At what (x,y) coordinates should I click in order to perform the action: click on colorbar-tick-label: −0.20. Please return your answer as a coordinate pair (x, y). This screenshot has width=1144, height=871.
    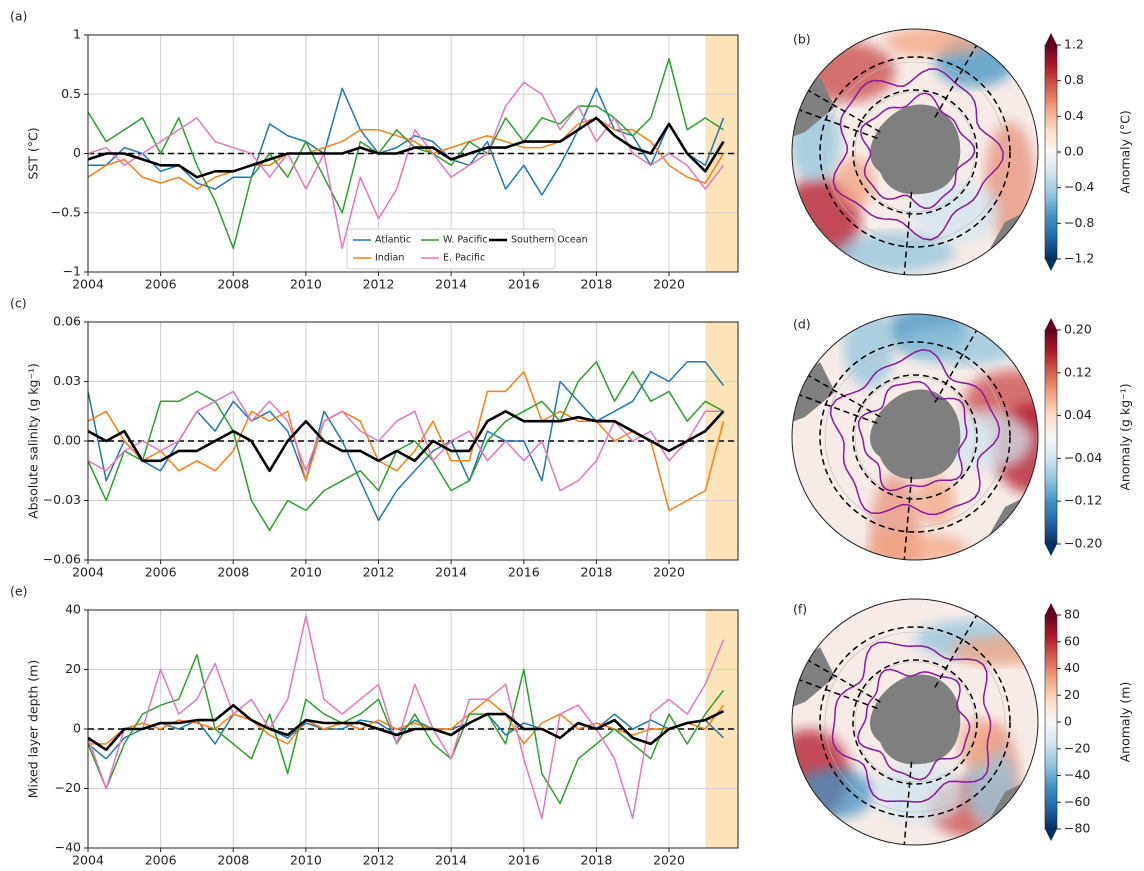
    Looking at the image, I should click on (1083, 543).